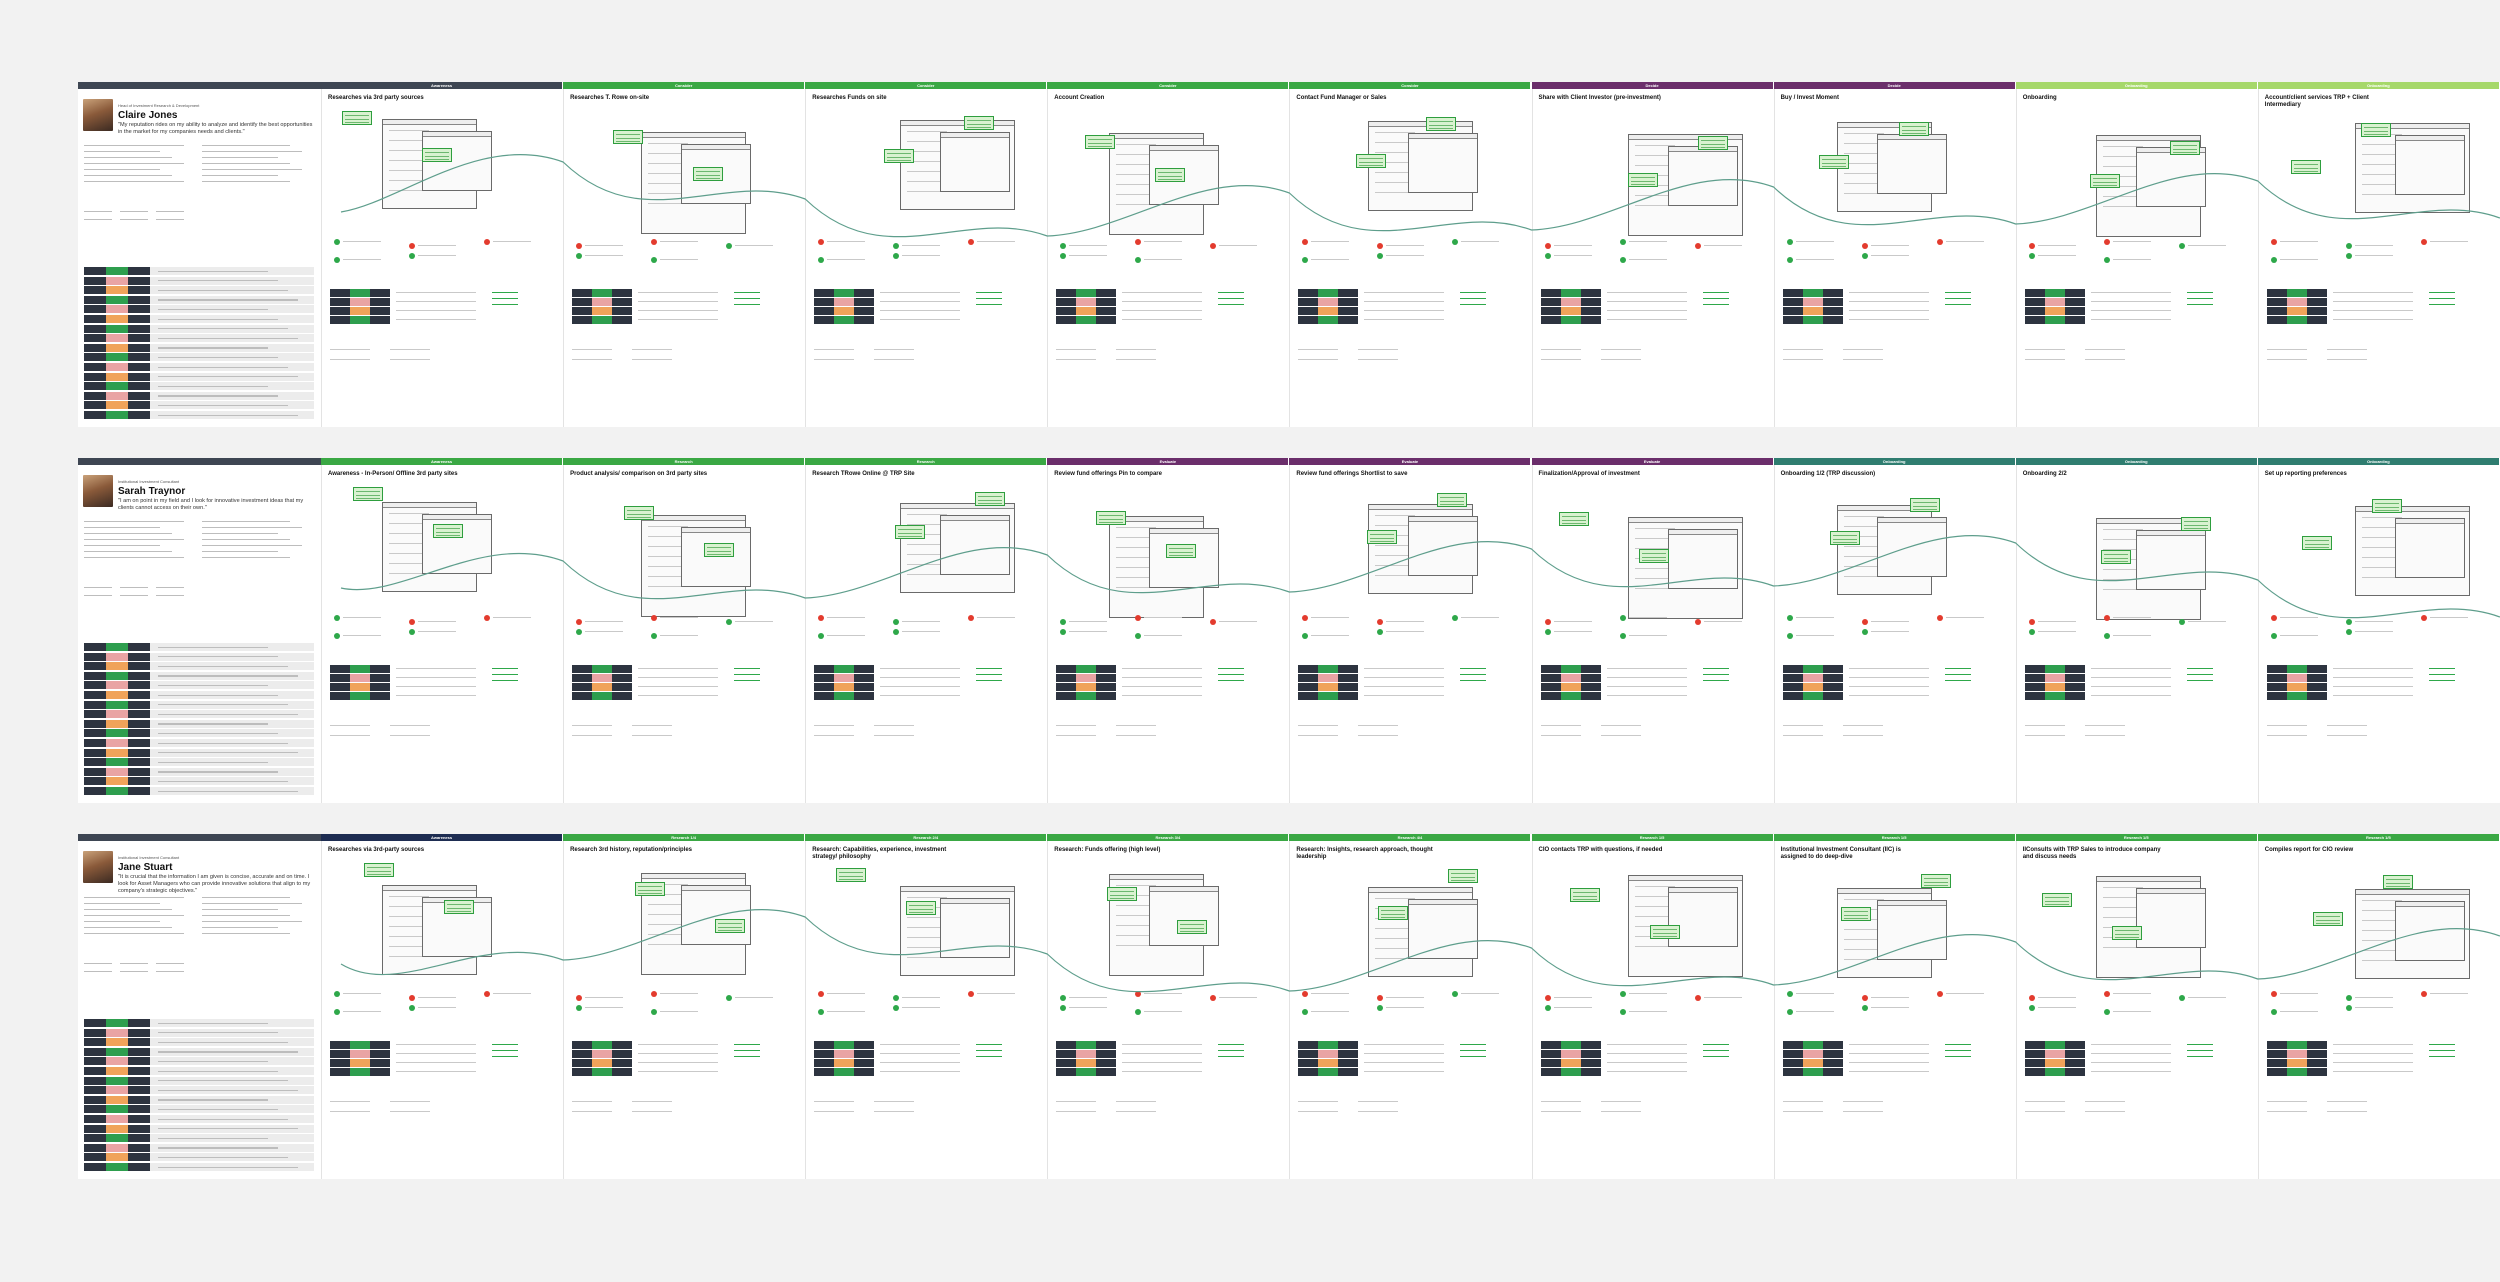 Image resolution: width=2500 pixels, height=1282 pixels. What do you see at coordinates (134, 220) in the screenshot?
I see `persona-metric` at bounding box center [134, 220].